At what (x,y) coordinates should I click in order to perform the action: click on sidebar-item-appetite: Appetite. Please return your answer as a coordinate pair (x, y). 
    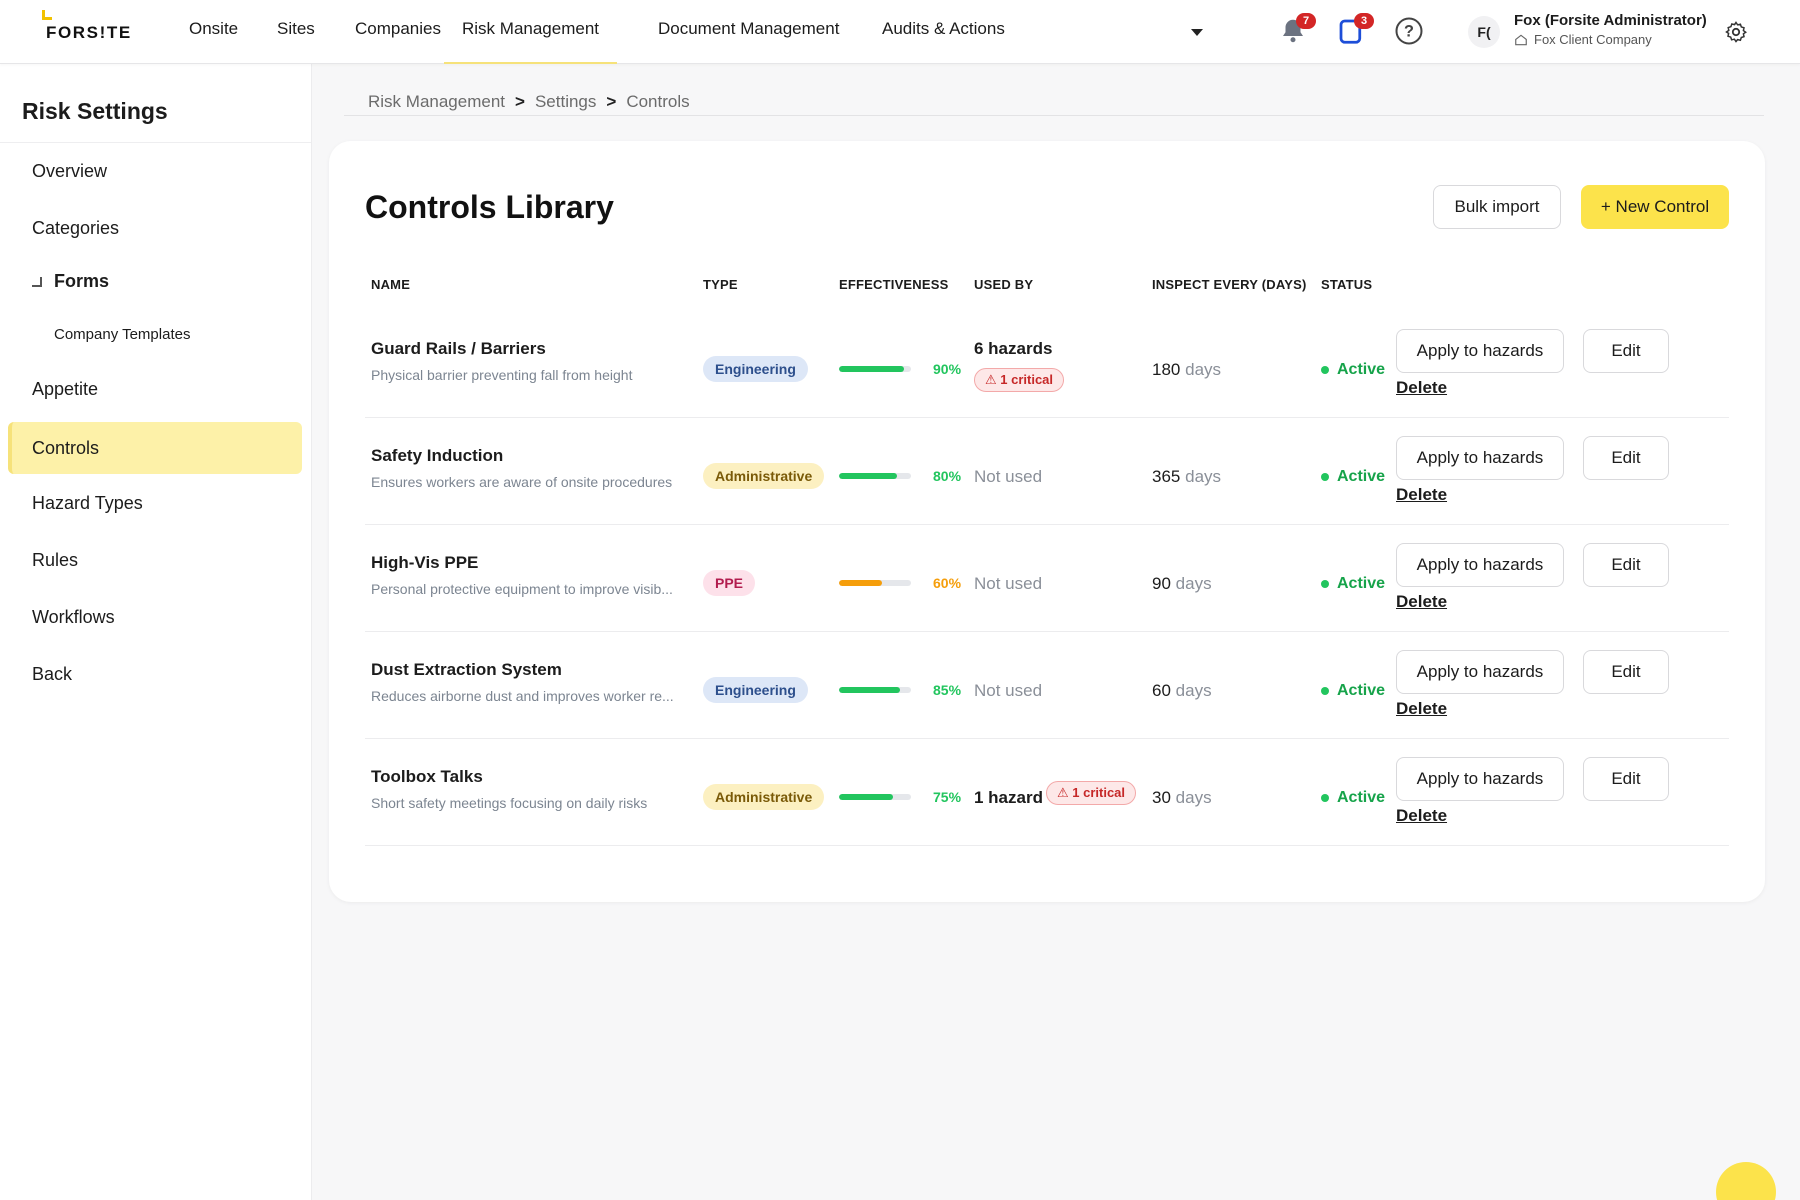
    Looking at the image, I should click on (65, 389).